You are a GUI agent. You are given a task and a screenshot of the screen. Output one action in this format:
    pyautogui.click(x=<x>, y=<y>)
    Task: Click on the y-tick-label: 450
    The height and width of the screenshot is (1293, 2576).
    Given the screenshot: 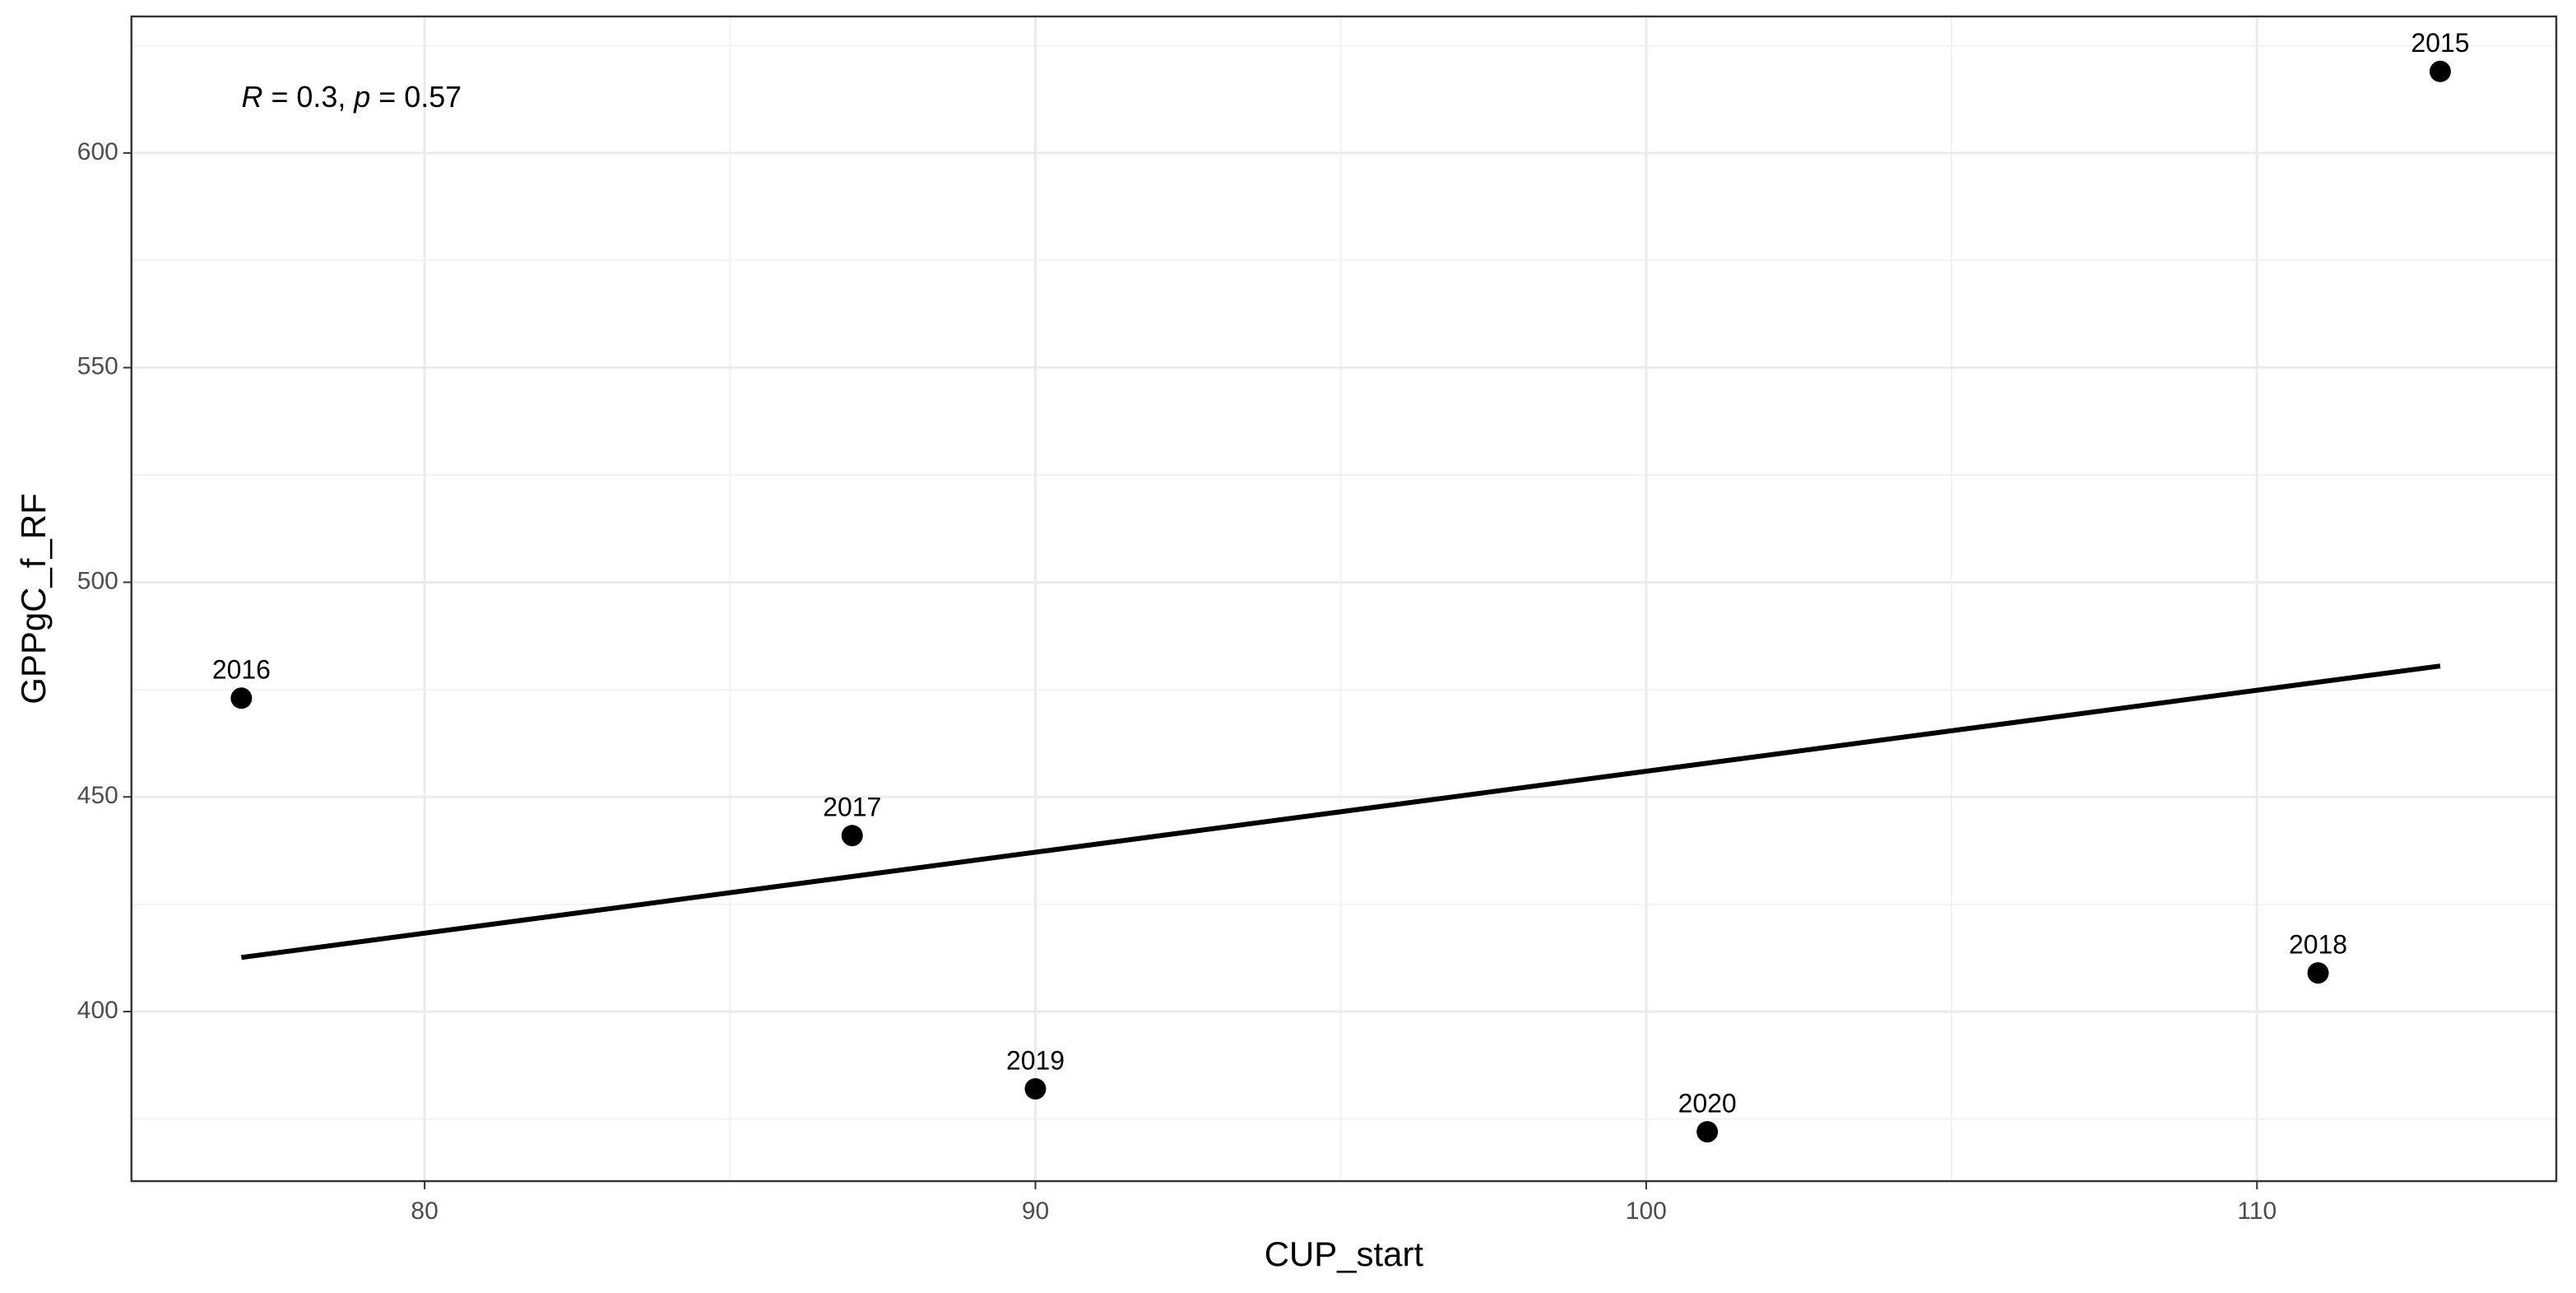 What is the action you would take?
    pyautogui.click(x=97, y=795)
    